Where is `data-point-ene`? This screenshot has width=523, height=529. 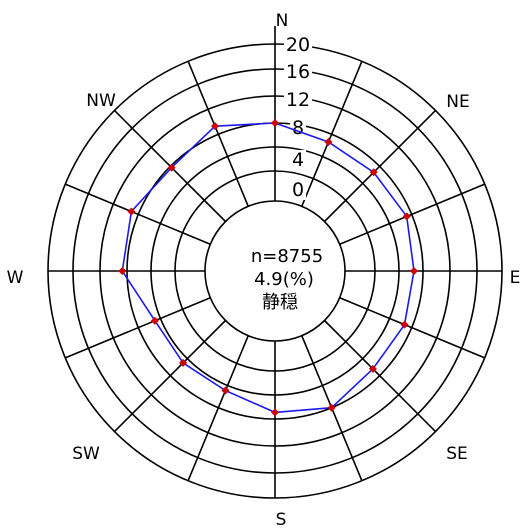 data-point-ene is located at coordinates (406, 216).